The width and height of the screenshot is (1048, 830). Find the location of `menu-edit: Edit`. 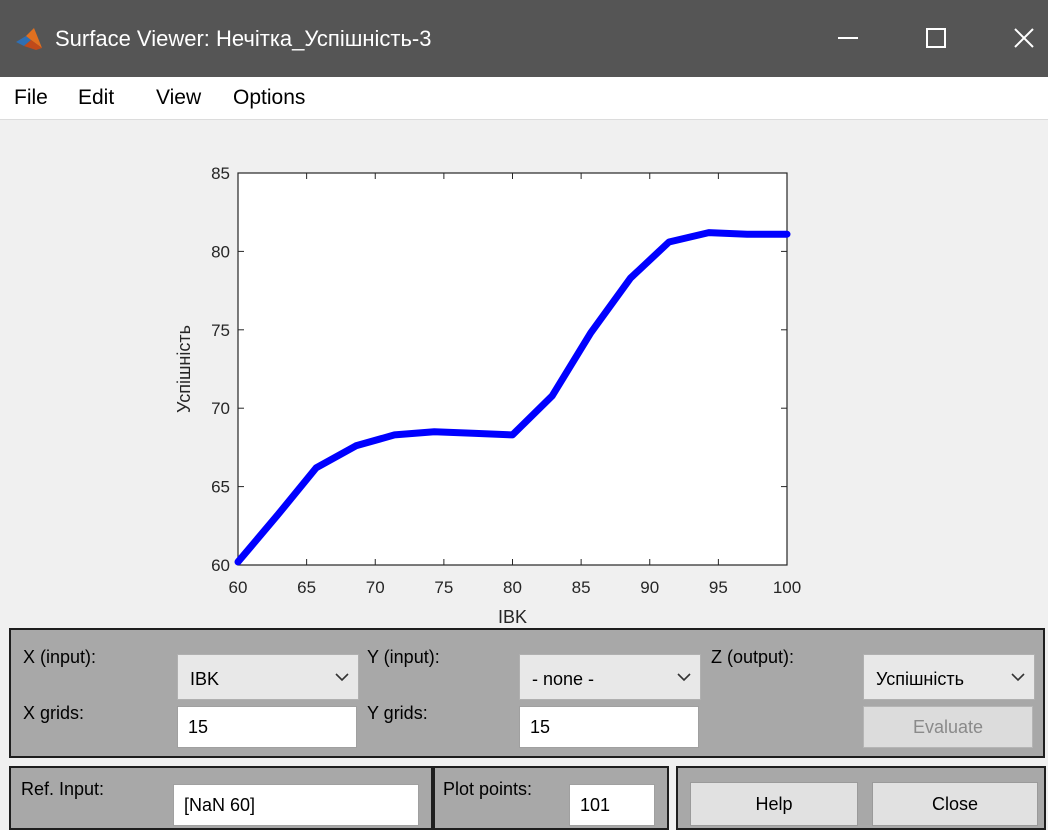

menu-edit: Edit is located at coordinates (96, 97).